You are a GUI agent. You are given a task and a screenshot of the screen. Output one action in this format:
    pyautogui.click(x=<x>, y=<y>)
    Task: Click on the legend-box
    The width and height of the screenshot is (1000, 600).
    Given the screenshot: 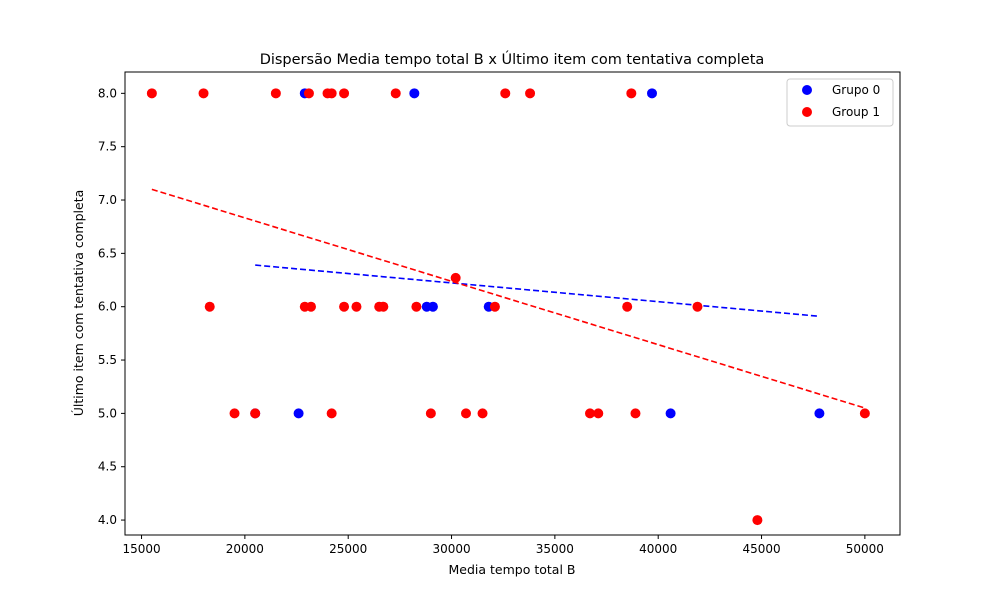 What is the action you would take?
    pyautogui.click(x=840, y=102)
    